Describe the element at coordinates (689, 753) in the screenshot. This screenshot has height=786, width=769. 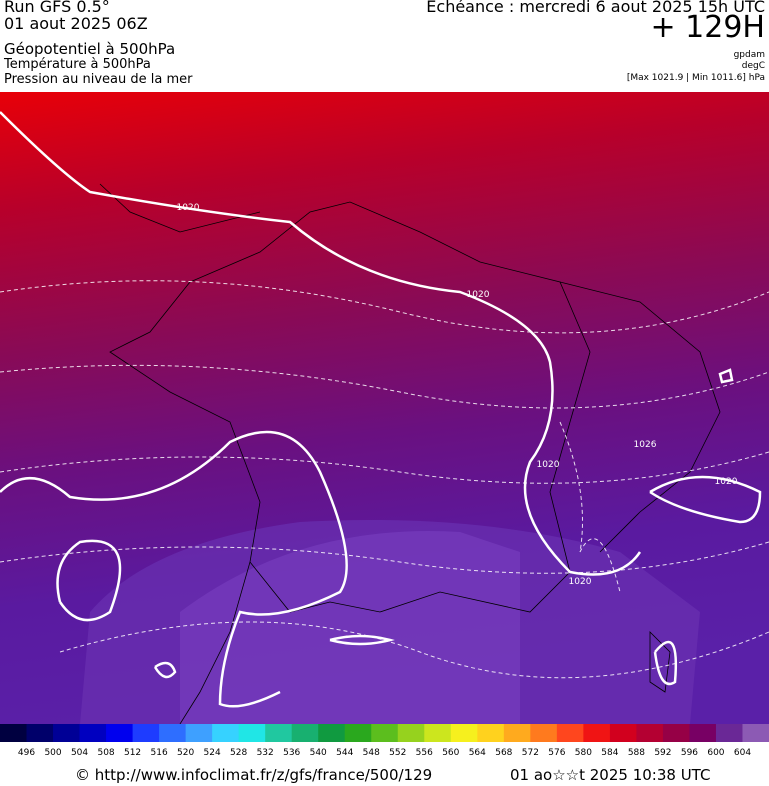
I see `colorbar-label: 596` at that location.